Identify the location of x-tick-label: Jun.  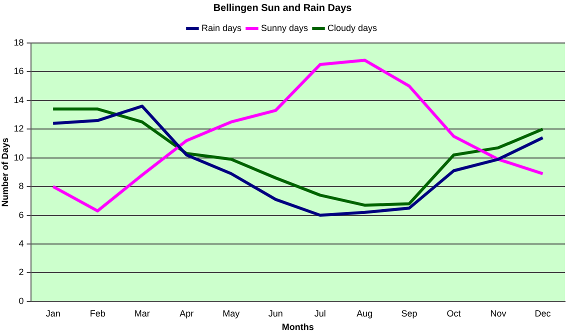
(275, 313).